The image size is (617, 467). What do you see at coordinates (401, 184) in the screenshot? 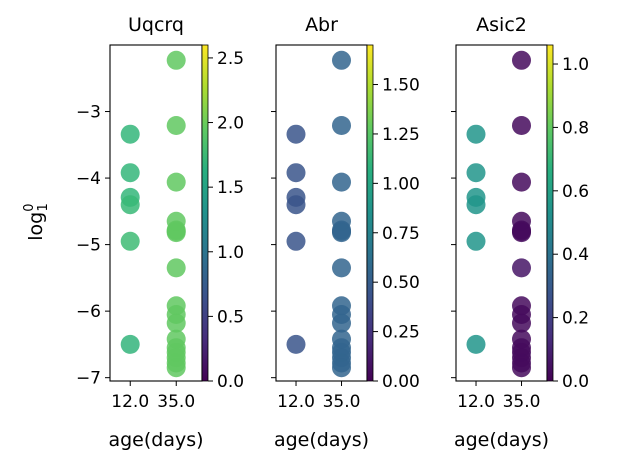
I see `colorbar-tick-label: 1.00` at bounding box center [401, 184].